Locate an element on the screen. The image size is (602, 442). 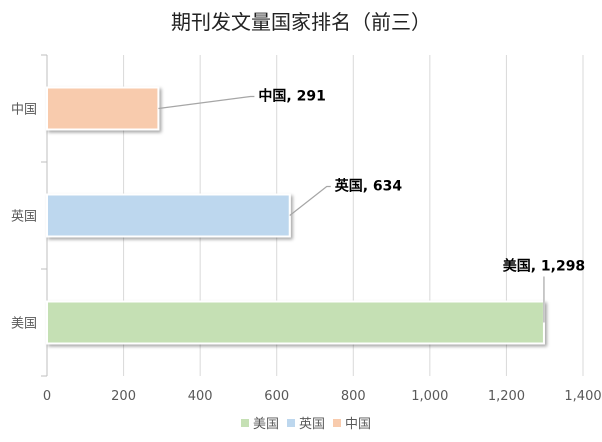
x-tick-label: 1,200 is located at coordinates (506, 396).